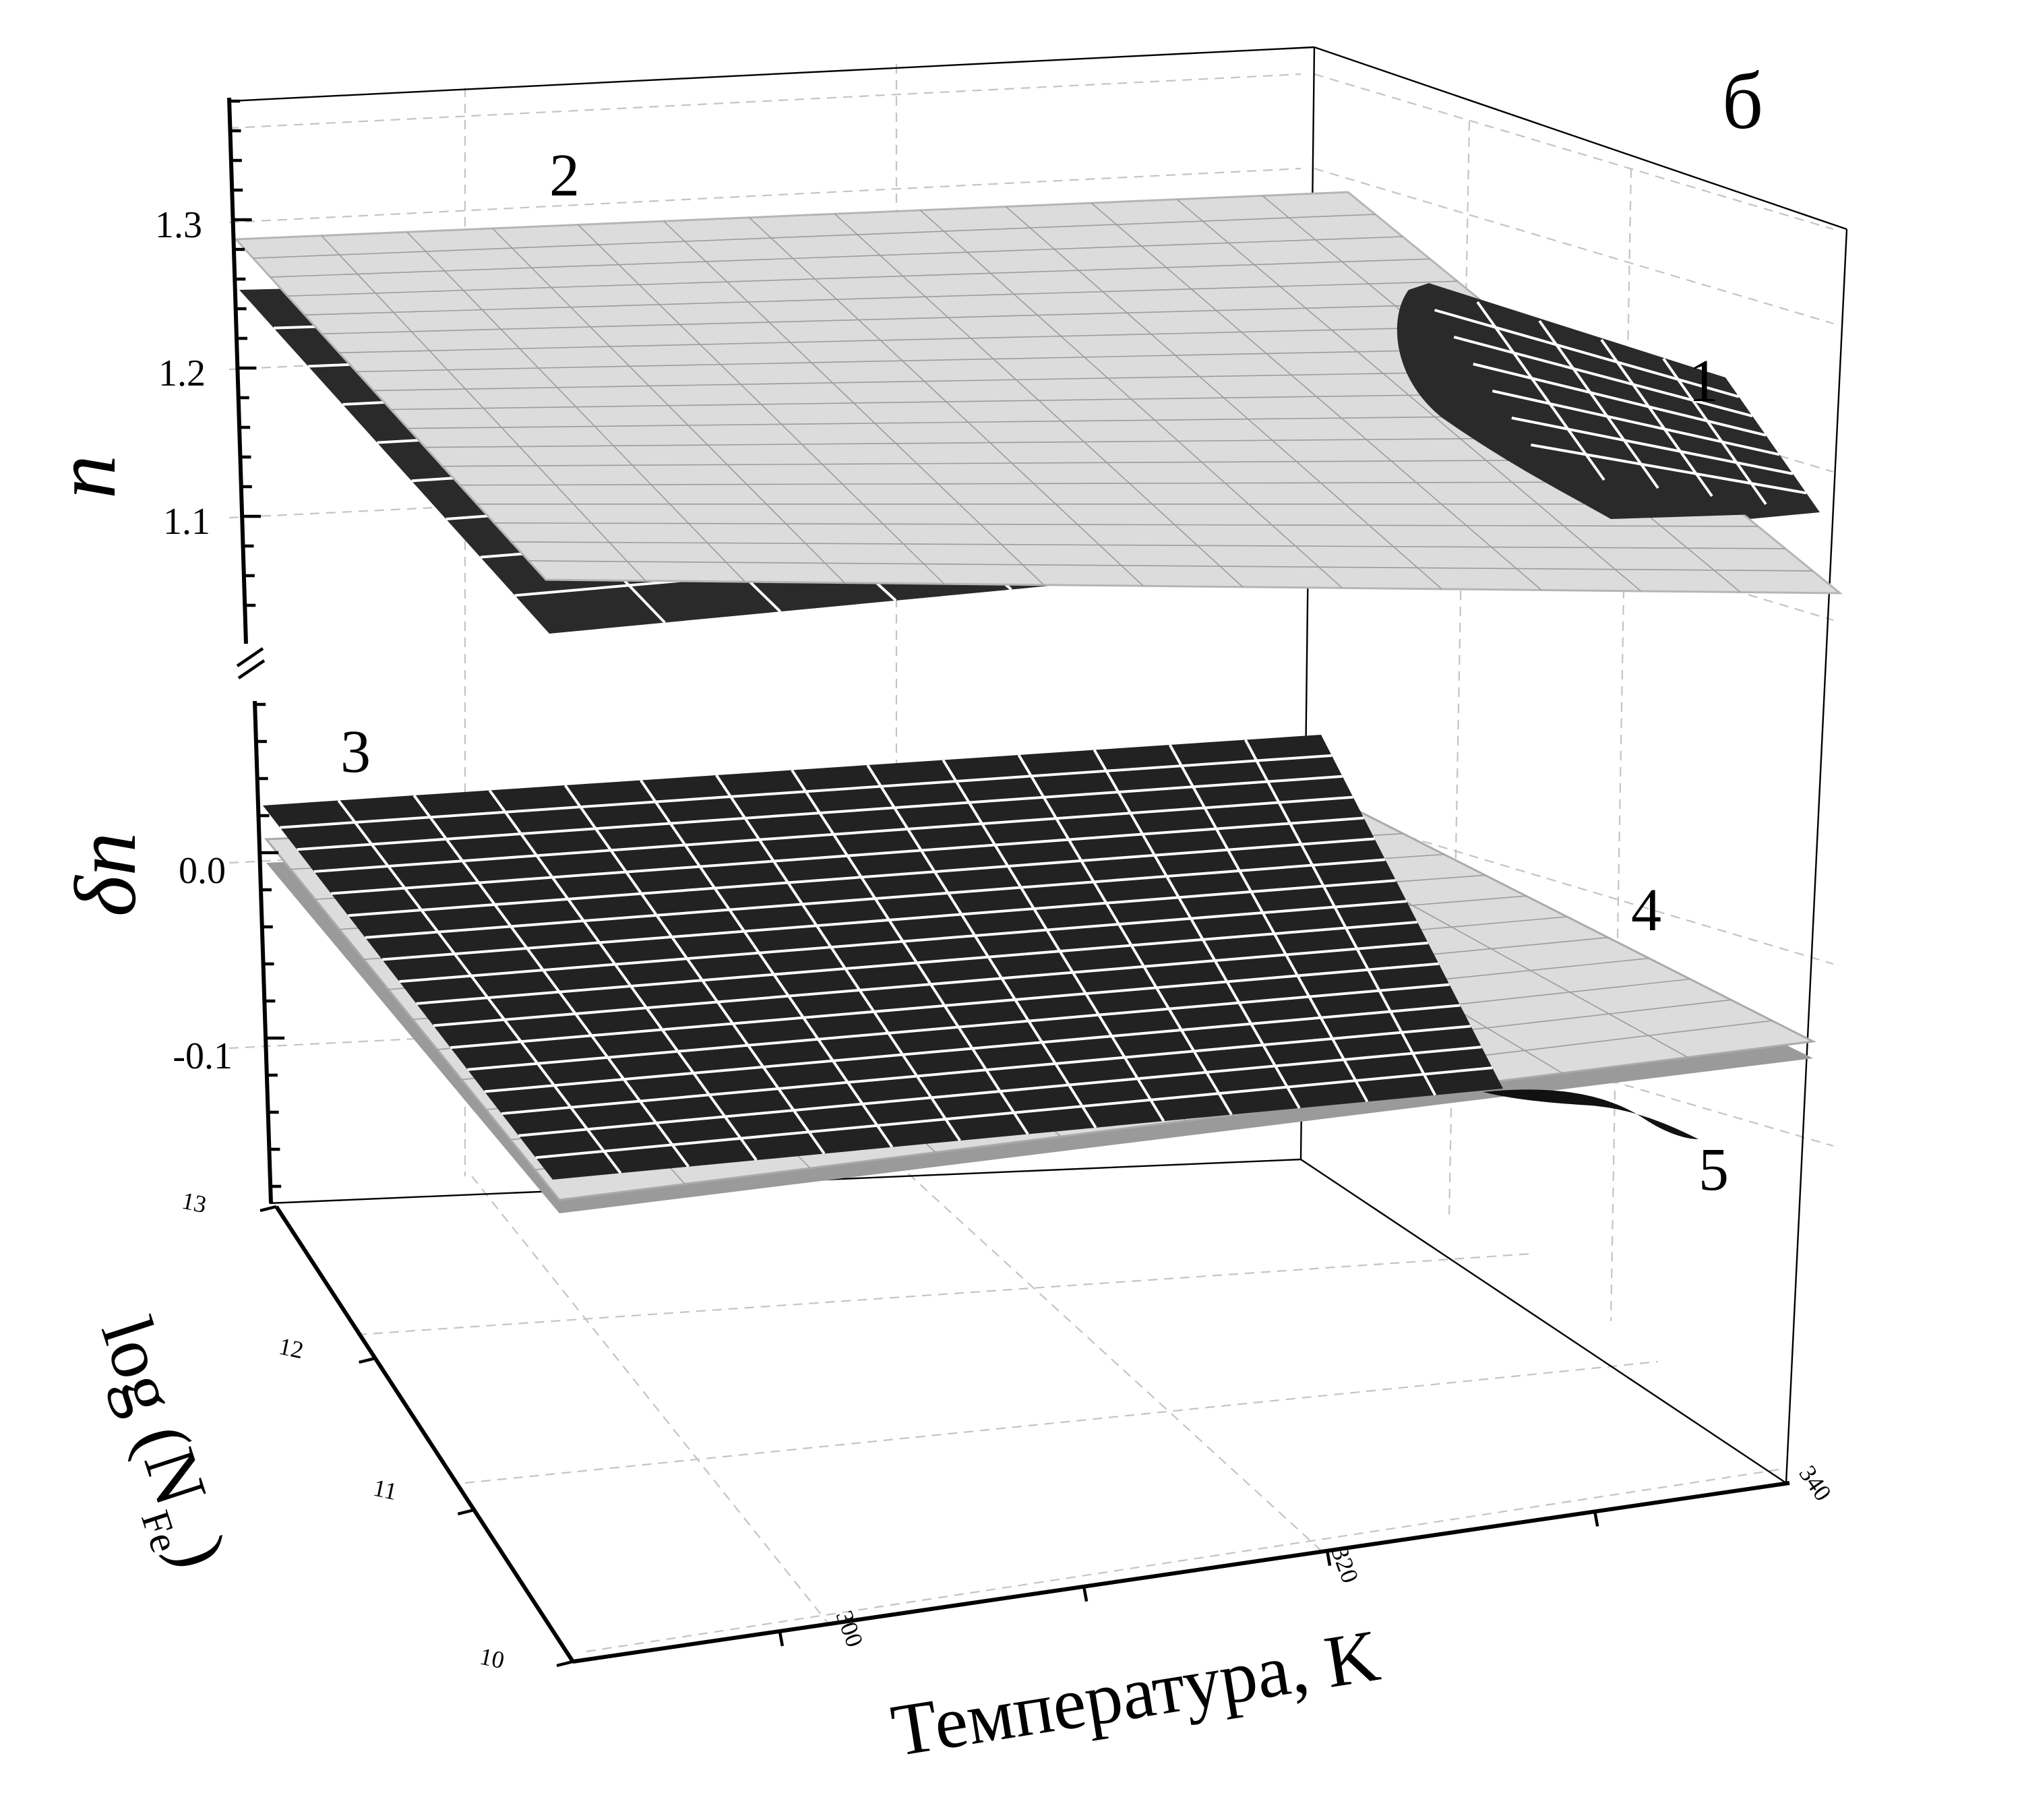 The width and height of the screenshot is (2022, 1820). I want to click on y-tick-label: 10, so click(492, 1658).